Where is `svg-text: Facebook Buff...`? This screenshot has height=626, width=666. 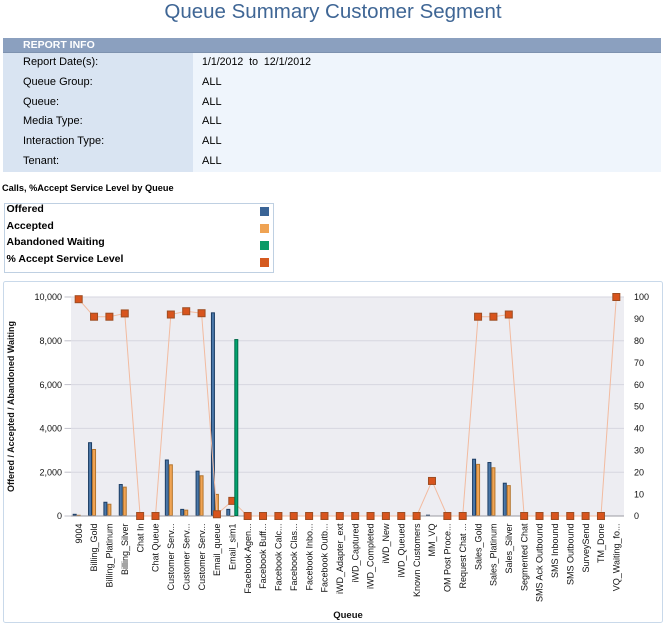 svg-text: Facebook Buff... is located at coordinates (263, 556).